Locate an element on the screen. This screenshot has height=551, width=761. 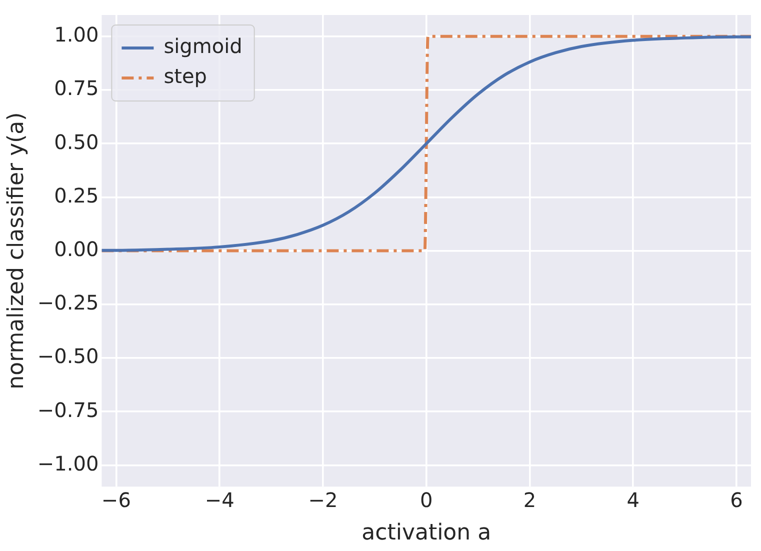
x-tick-label: −4 is located at coordinates (219, 500).